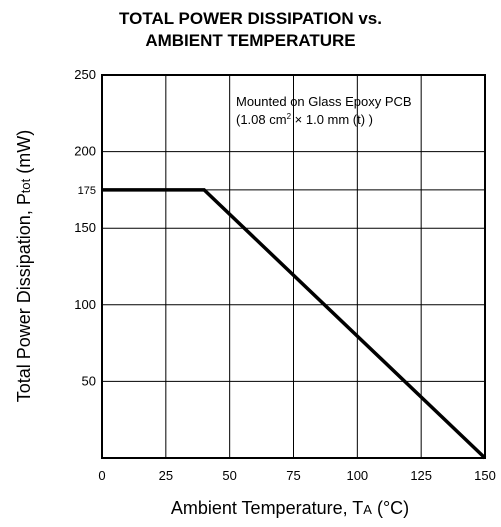 Image resolution: width=501 pixels, height=527 pixels. I want to click on x-tick-labels: 0 25 50 75 100 125 150, so click(296, 475).